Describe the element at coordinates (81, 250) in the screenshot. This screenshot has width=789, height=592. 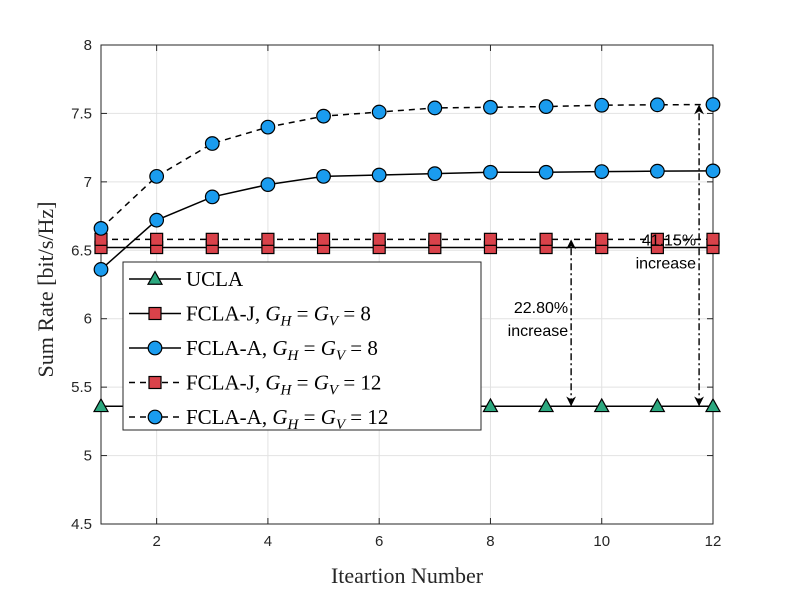
I see `y-tick-label: 6.5` at that location.